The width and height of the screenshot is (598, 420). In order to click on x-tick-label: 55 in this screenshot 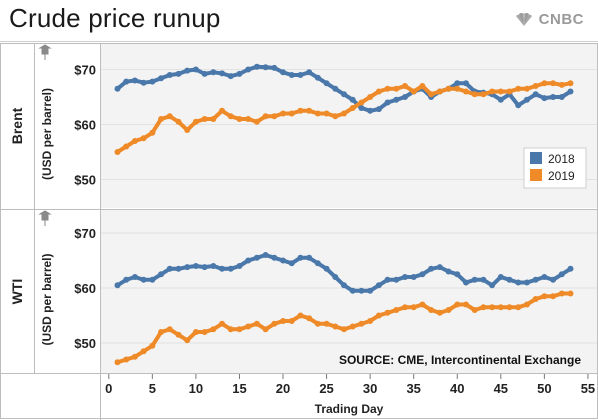, I will do `click(588, 388)`.